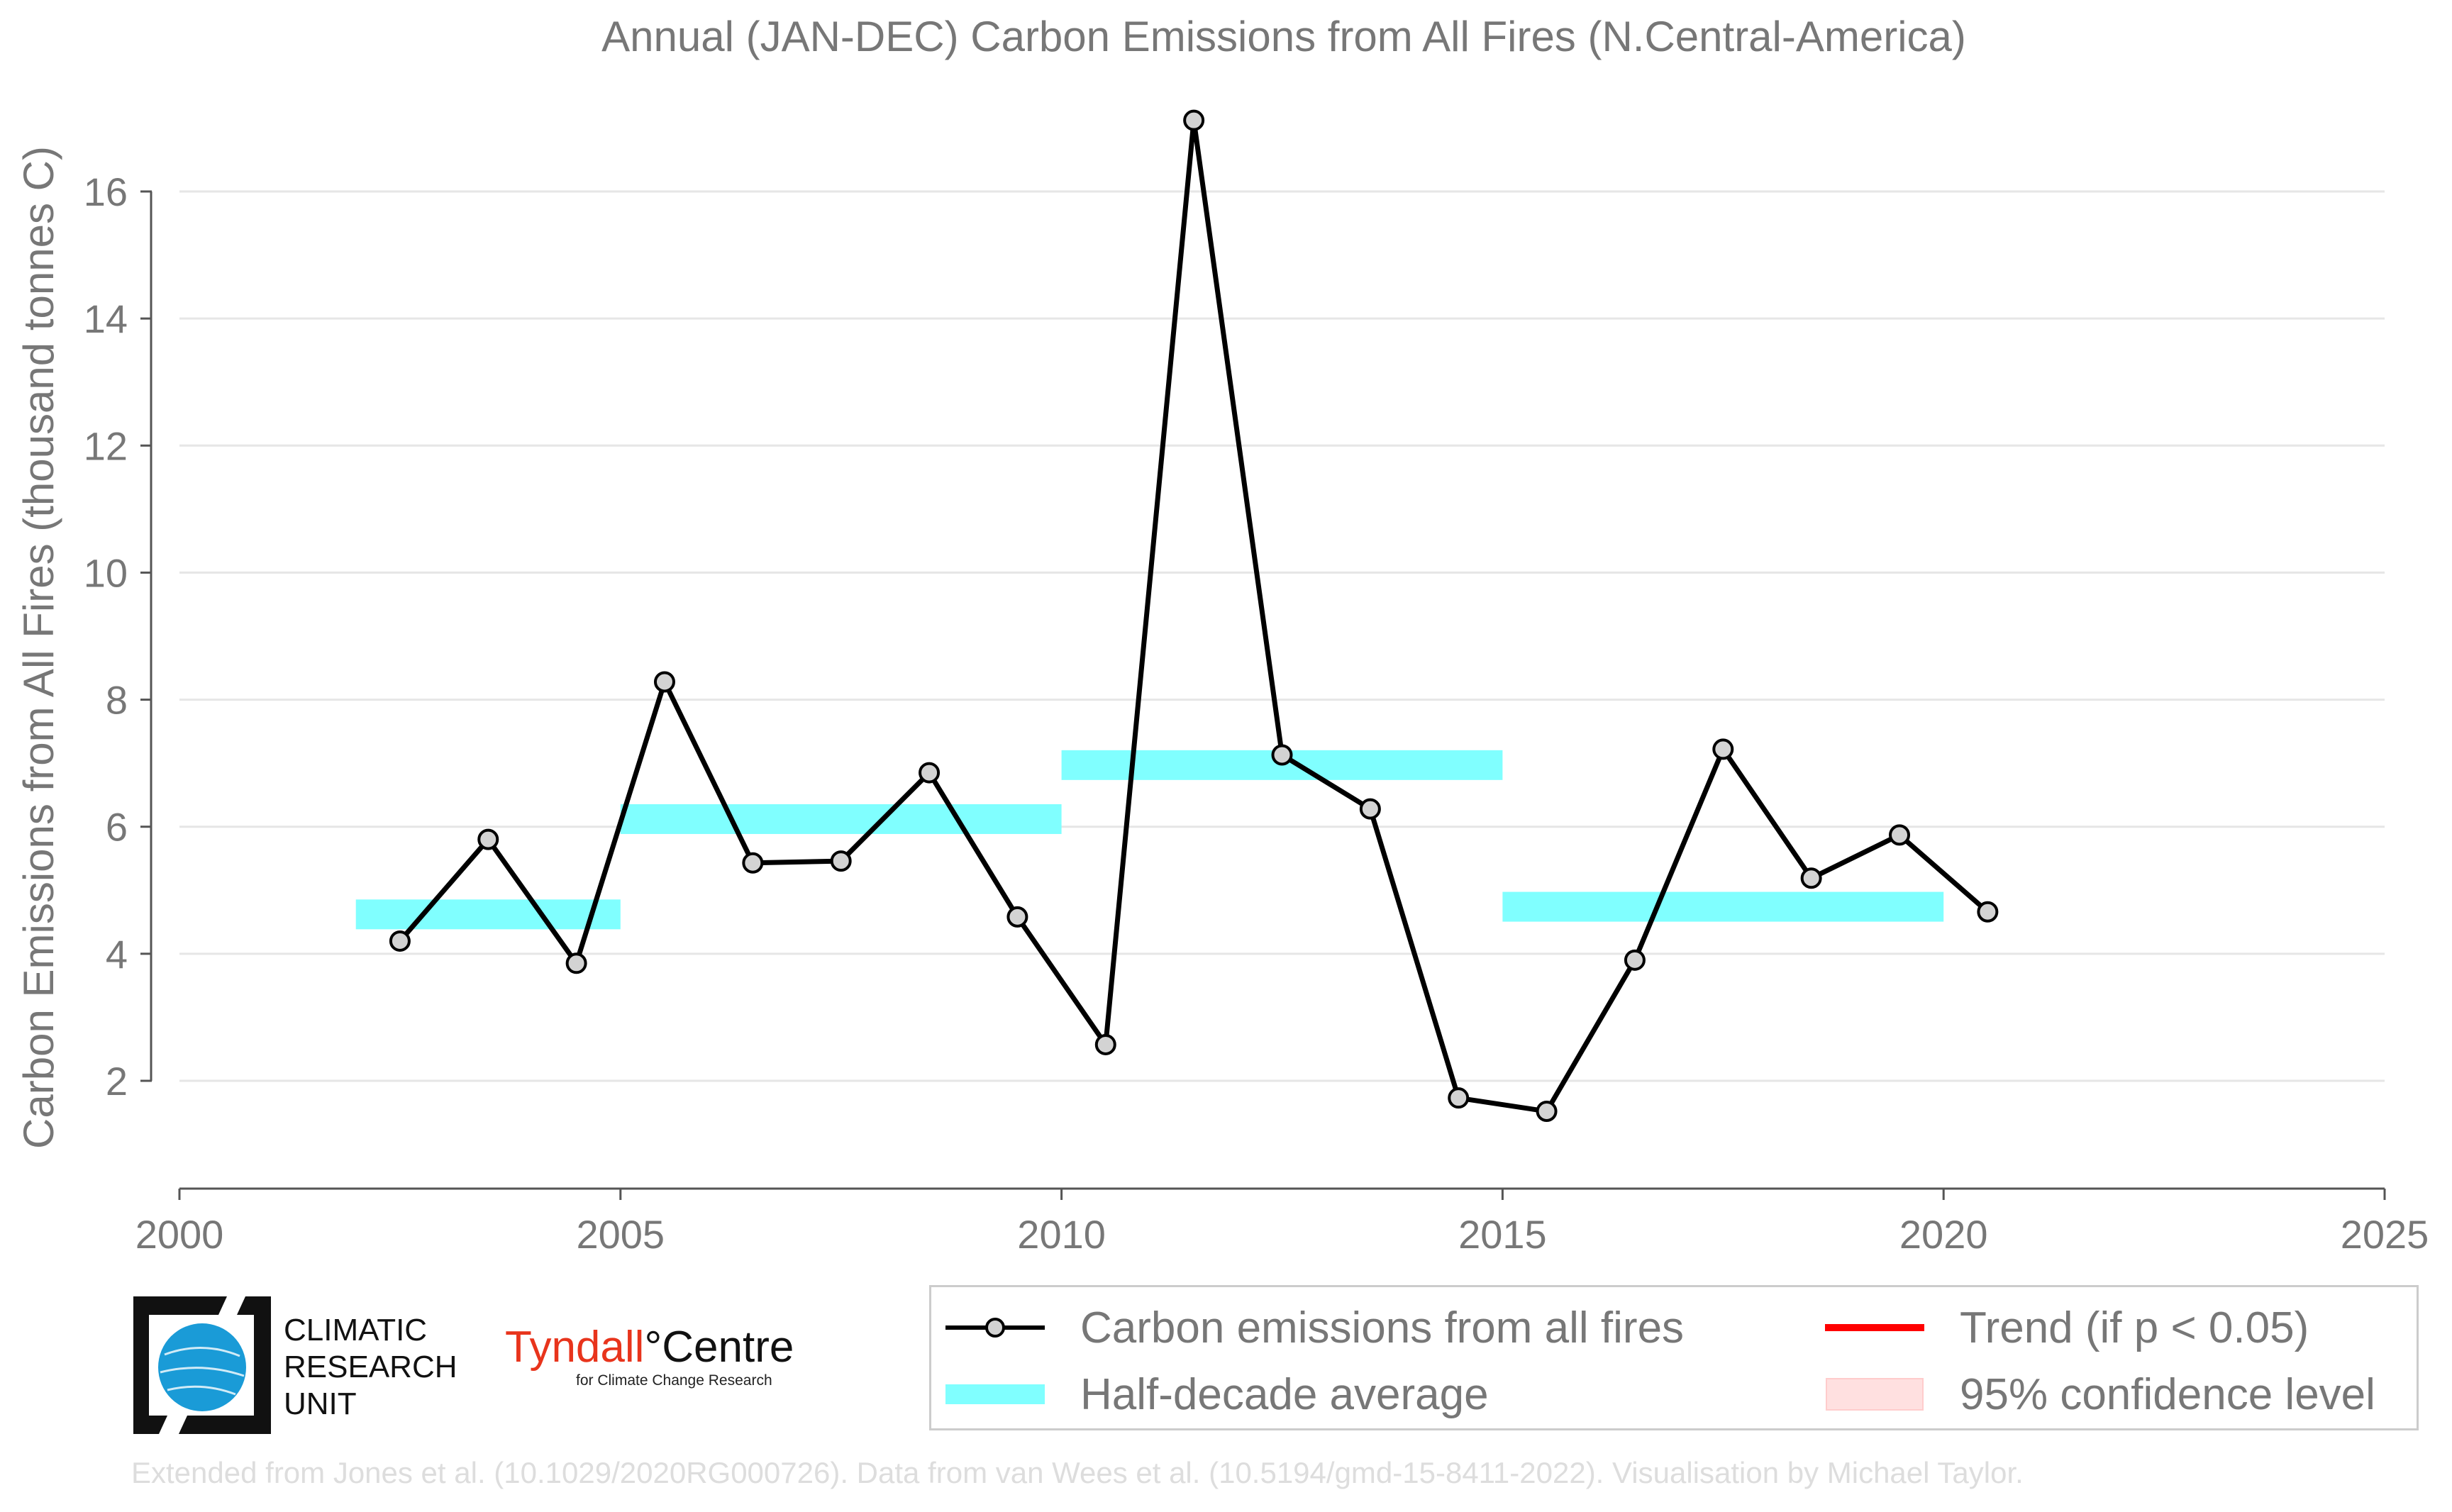  What do you see at coordinates (995, 1327) in the screenshot?
I see `legend-swatch-line-marker` at bounding box center [995, 1327].